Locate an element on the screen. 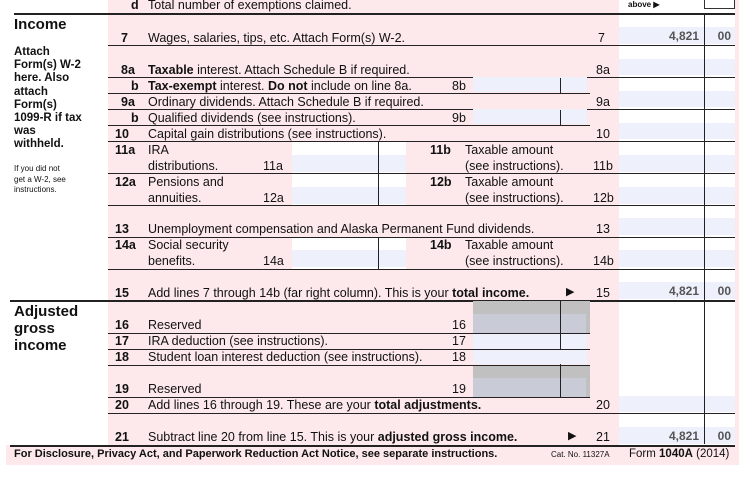 Image resolution: width=751 pixels, height=496 pixels. pink-fill is located at coordinates (604, 349).